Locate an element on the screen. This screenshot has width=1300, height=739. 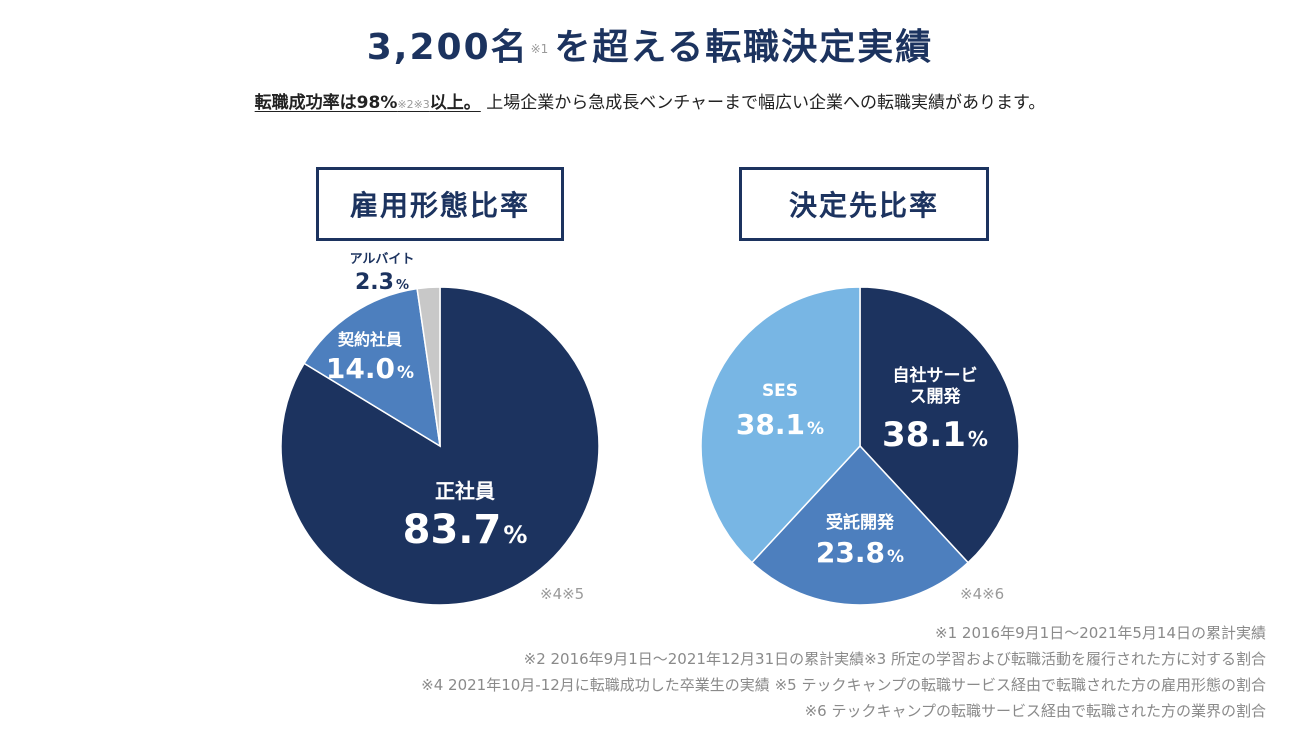
page-title: 3,200名 ※1 を超える転職決定実績 is located at coordinates (650, 44).